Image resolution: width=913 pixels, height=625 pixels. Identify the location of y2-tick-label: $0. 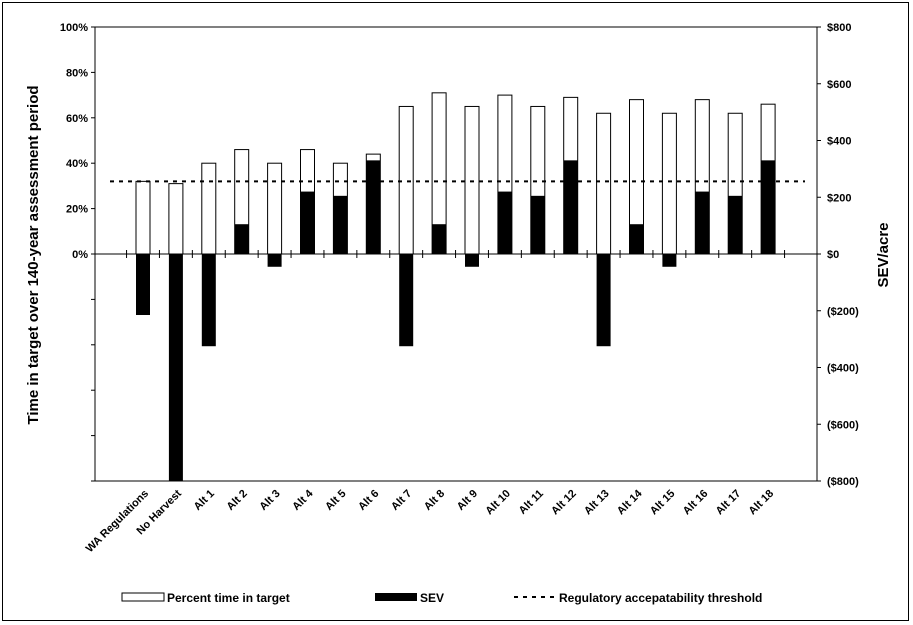
(833, 255).